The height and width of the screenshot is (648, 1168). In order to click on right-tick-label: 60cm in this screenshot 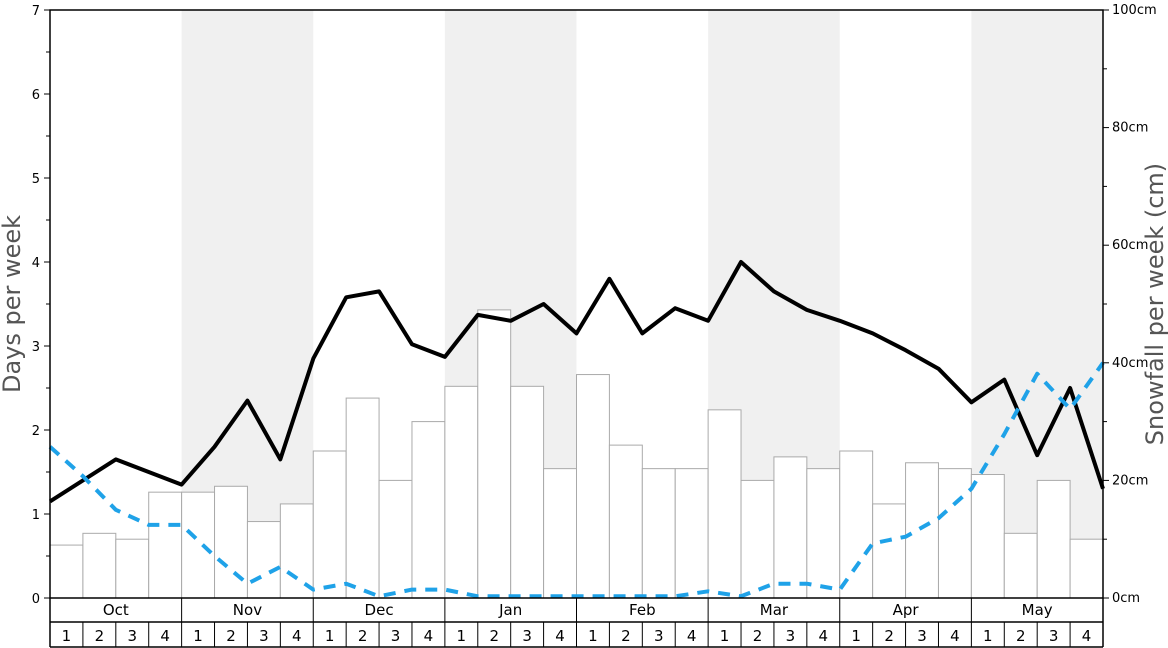, I will do `click(1130, 245)`.